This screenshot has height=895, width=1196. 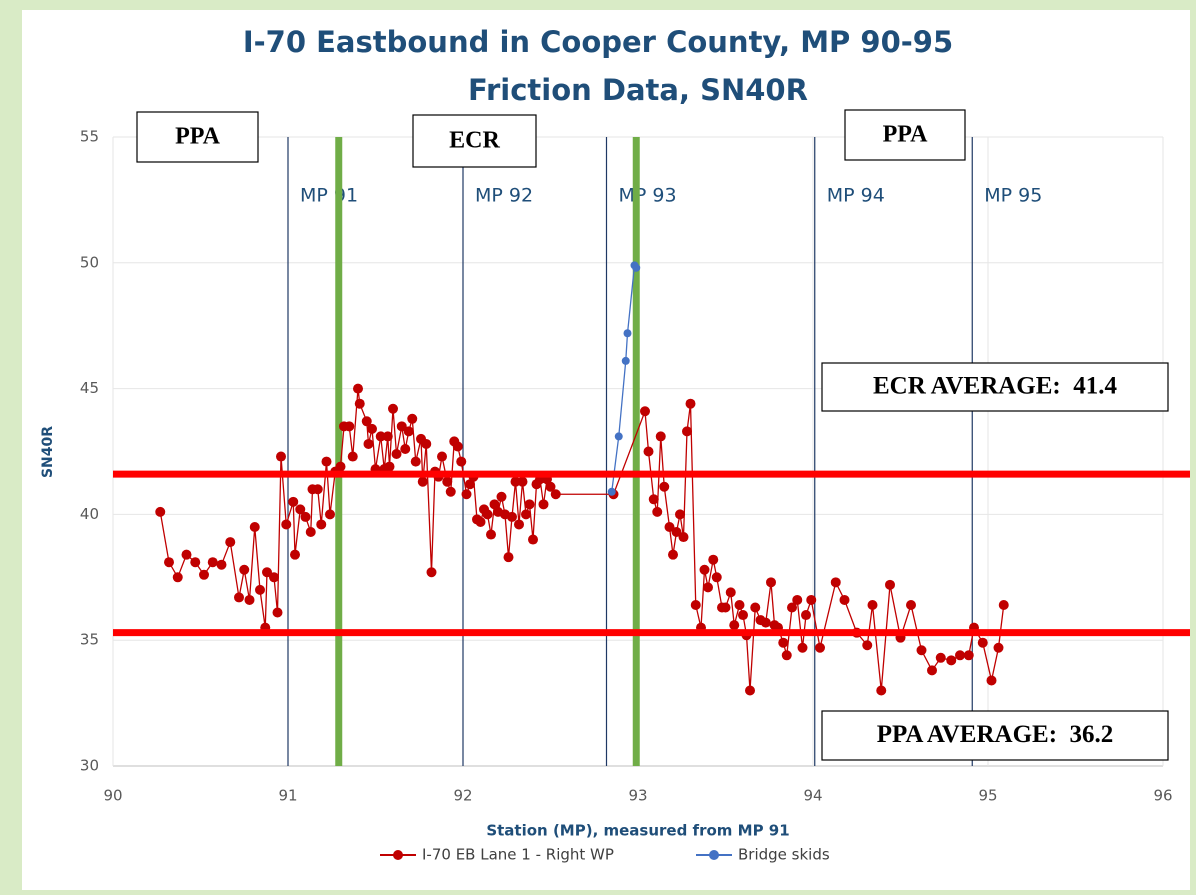 I want to click on mp-label: MP 92, so click(x=504, y=196).